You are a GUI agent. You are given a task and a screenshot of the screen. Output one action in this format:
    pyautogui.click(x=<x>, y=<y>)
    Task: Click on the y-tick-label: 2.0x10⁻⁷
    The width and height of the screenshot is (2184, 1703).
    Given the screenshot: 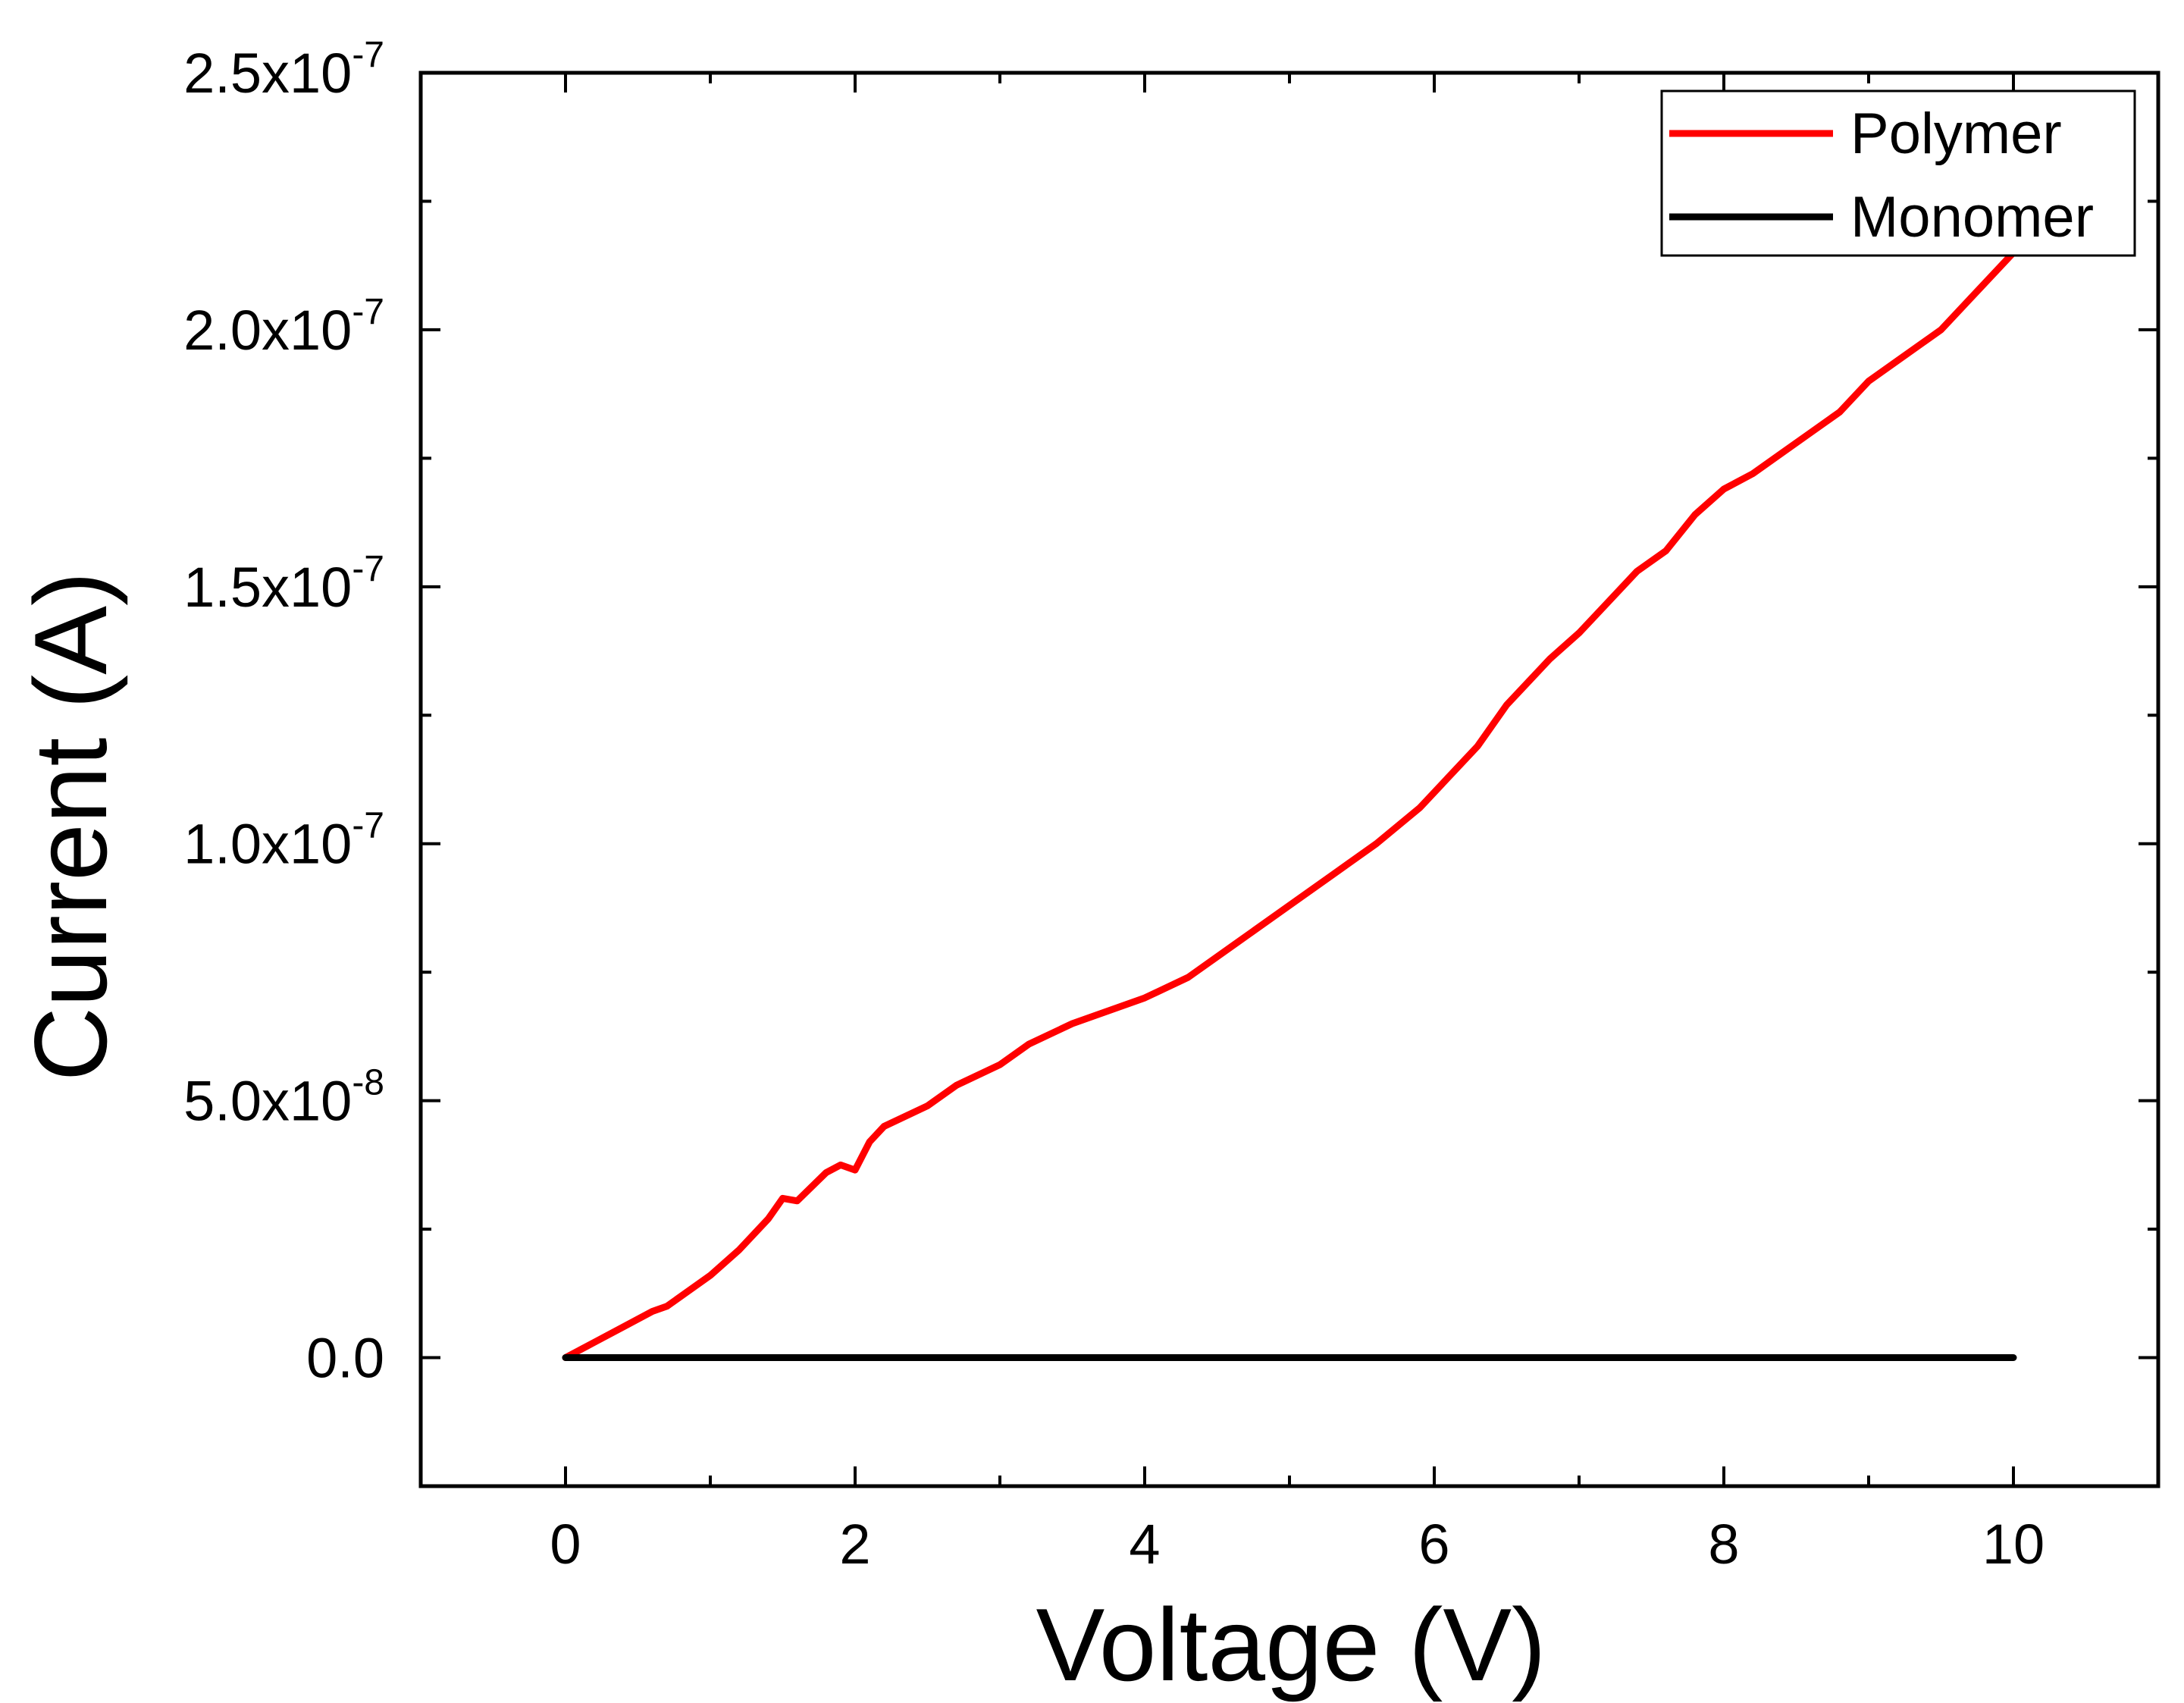 What is the action you would take?
    pyautogui.click(x=283, y=327)
    